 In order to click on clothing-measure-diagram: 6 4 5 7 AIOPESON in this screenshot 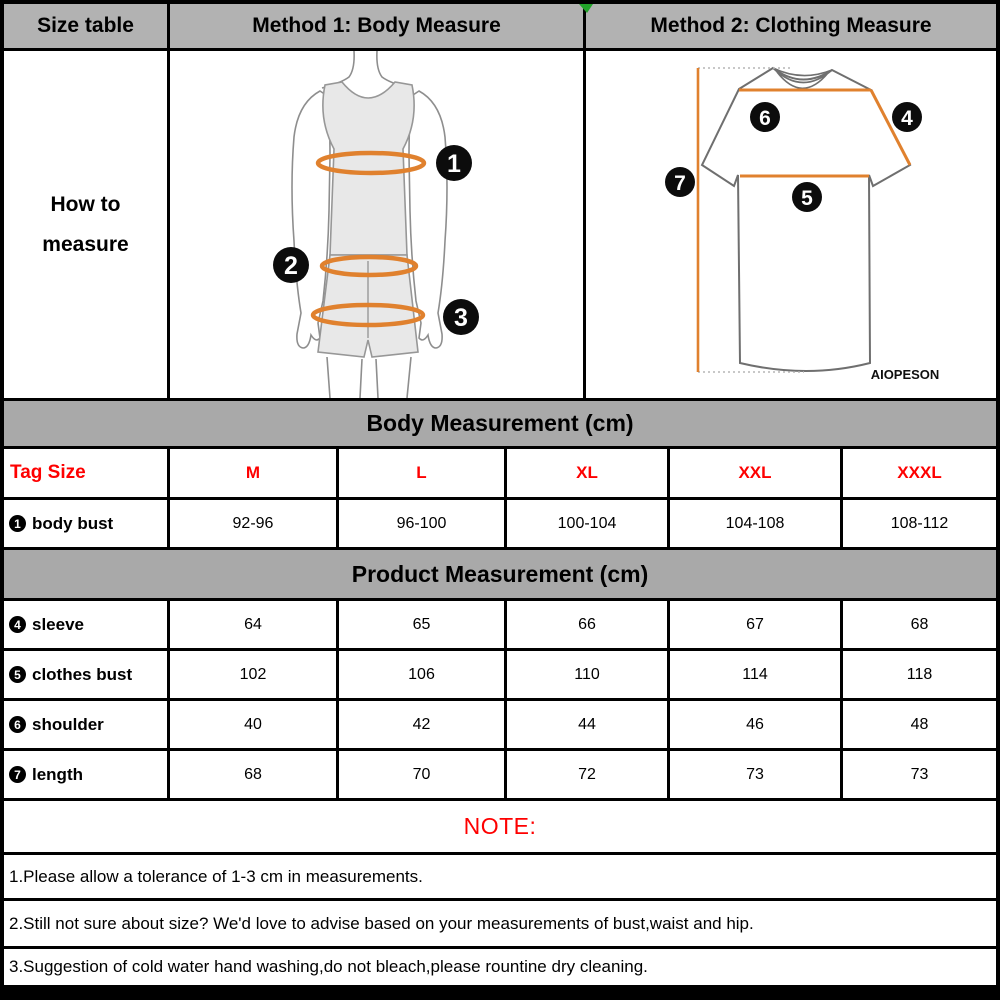, I will do `click(789, 224)`.